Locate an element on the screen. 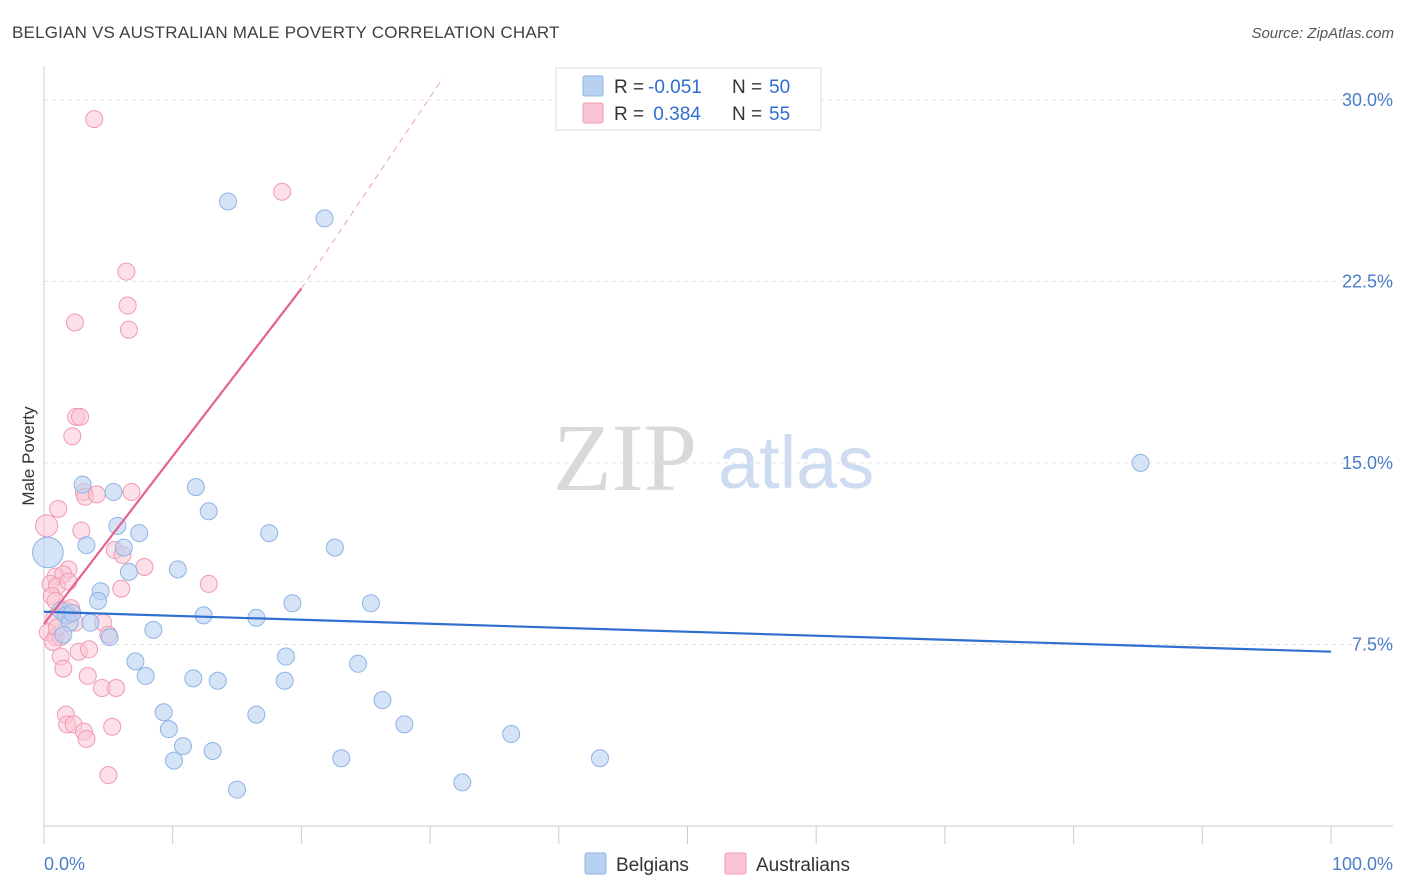 This screenshot has width=1406, height=892. bottom-legend-swatch-australians is located at coordinates (735, 863).